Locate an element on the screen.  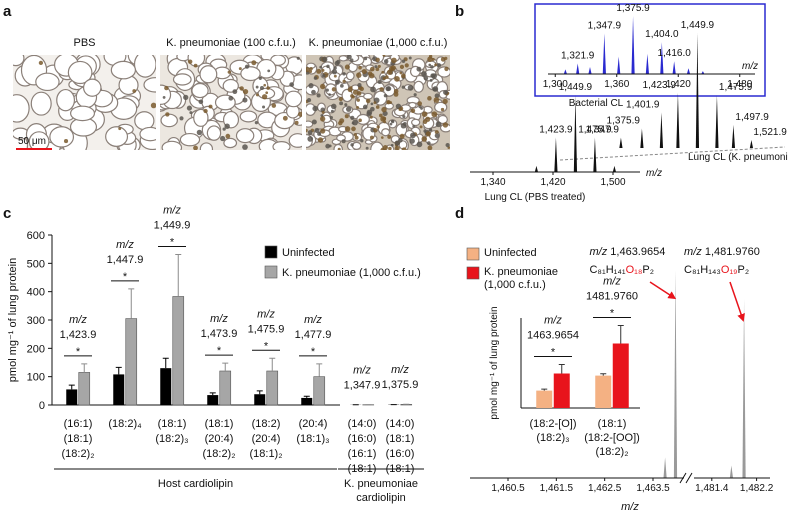
formula-part: C₈₁H₁₄₃ is located at coordinates (702, 270).